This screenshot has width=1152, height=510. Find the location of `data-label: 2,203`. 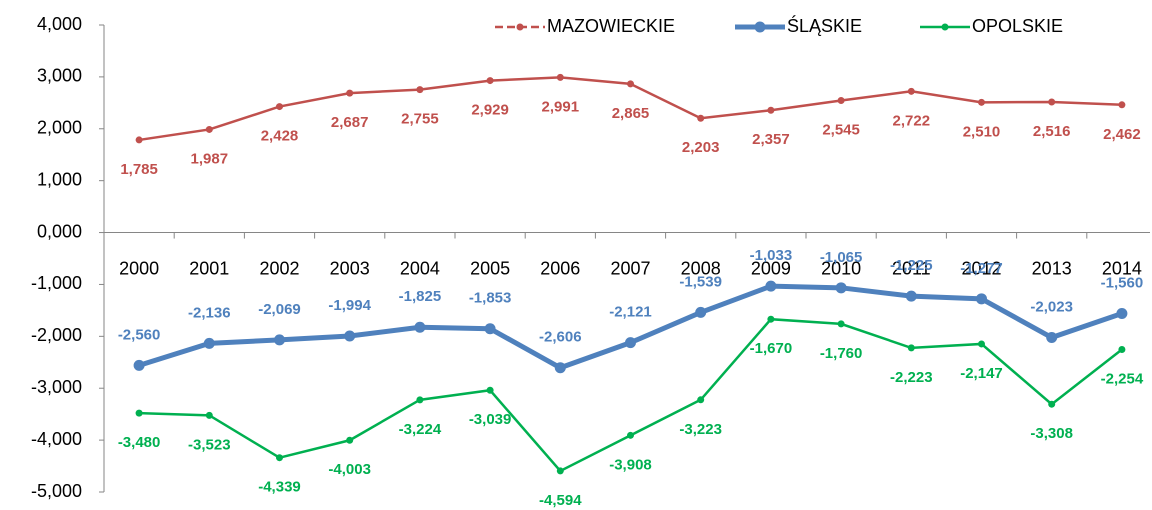

data-label: 2,203 is located at coordinates (701, 147).